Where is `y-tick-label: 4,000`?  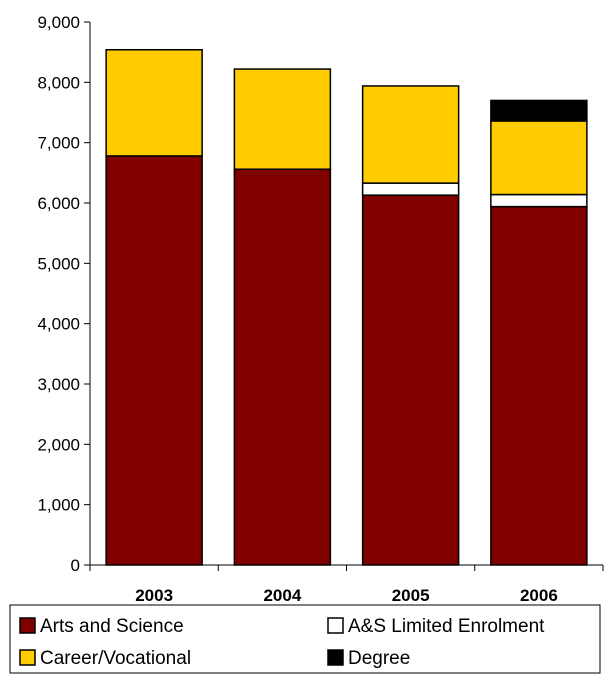
y-tick-label: 4,000 is located at coordinates (58, 324).